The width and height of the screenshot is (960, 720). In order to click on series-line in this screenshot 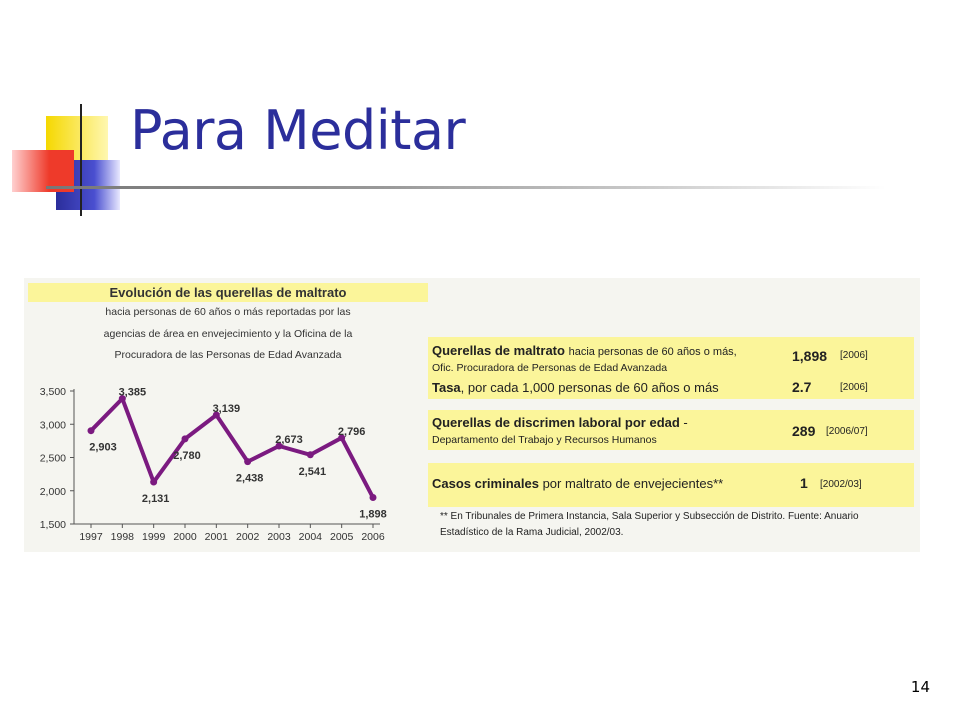, I will do `click(232, 448)`.